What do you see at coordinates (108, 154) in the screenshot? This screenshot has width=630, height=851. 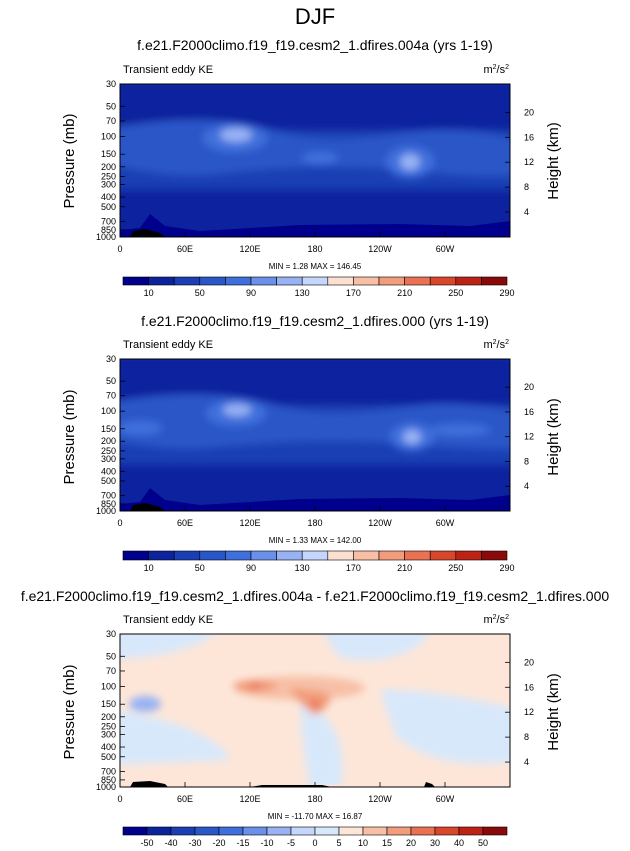 I see `panel-1-ytick-label: 150` at bounding box center [108, 154].